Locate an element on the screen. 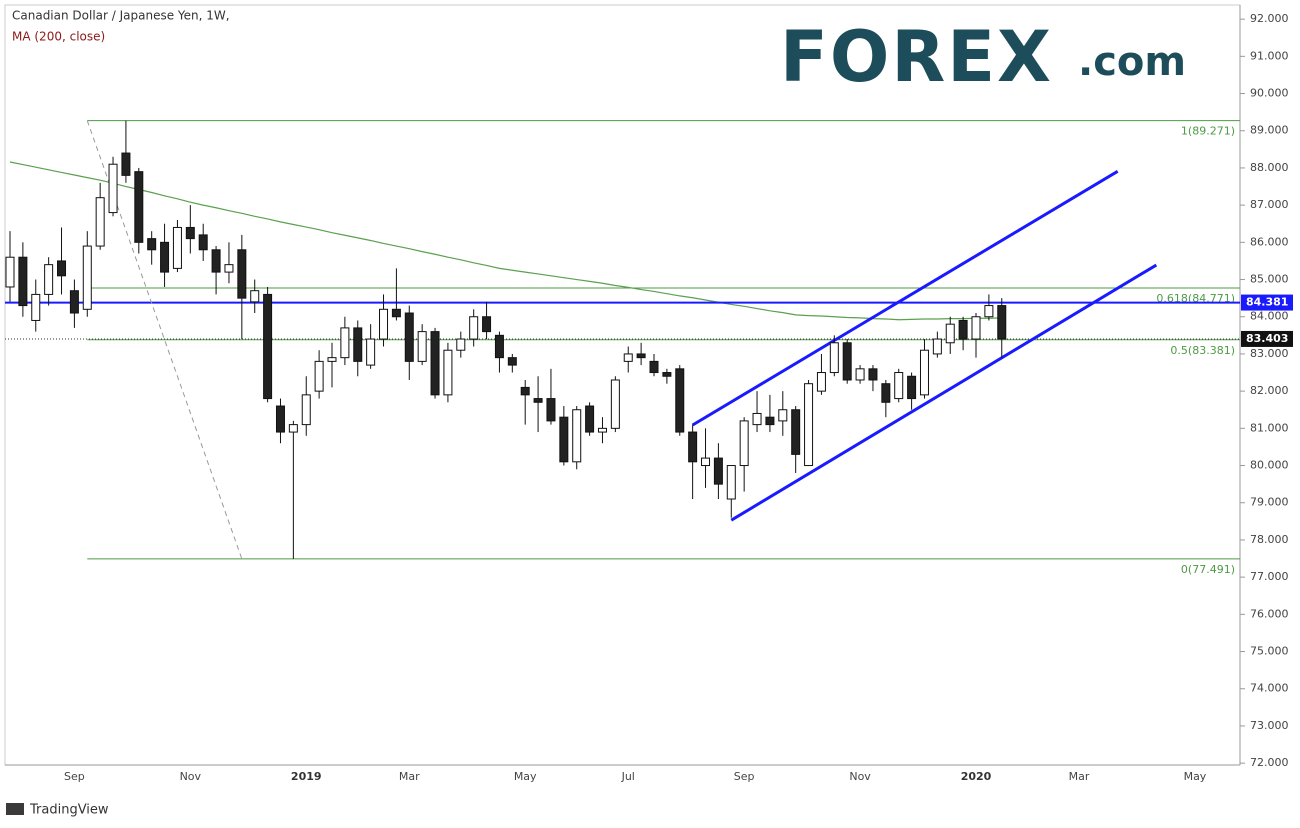 This screenshot has height=828, width=1300. x-tick-label: Sep is located at coordinates (744, 776).